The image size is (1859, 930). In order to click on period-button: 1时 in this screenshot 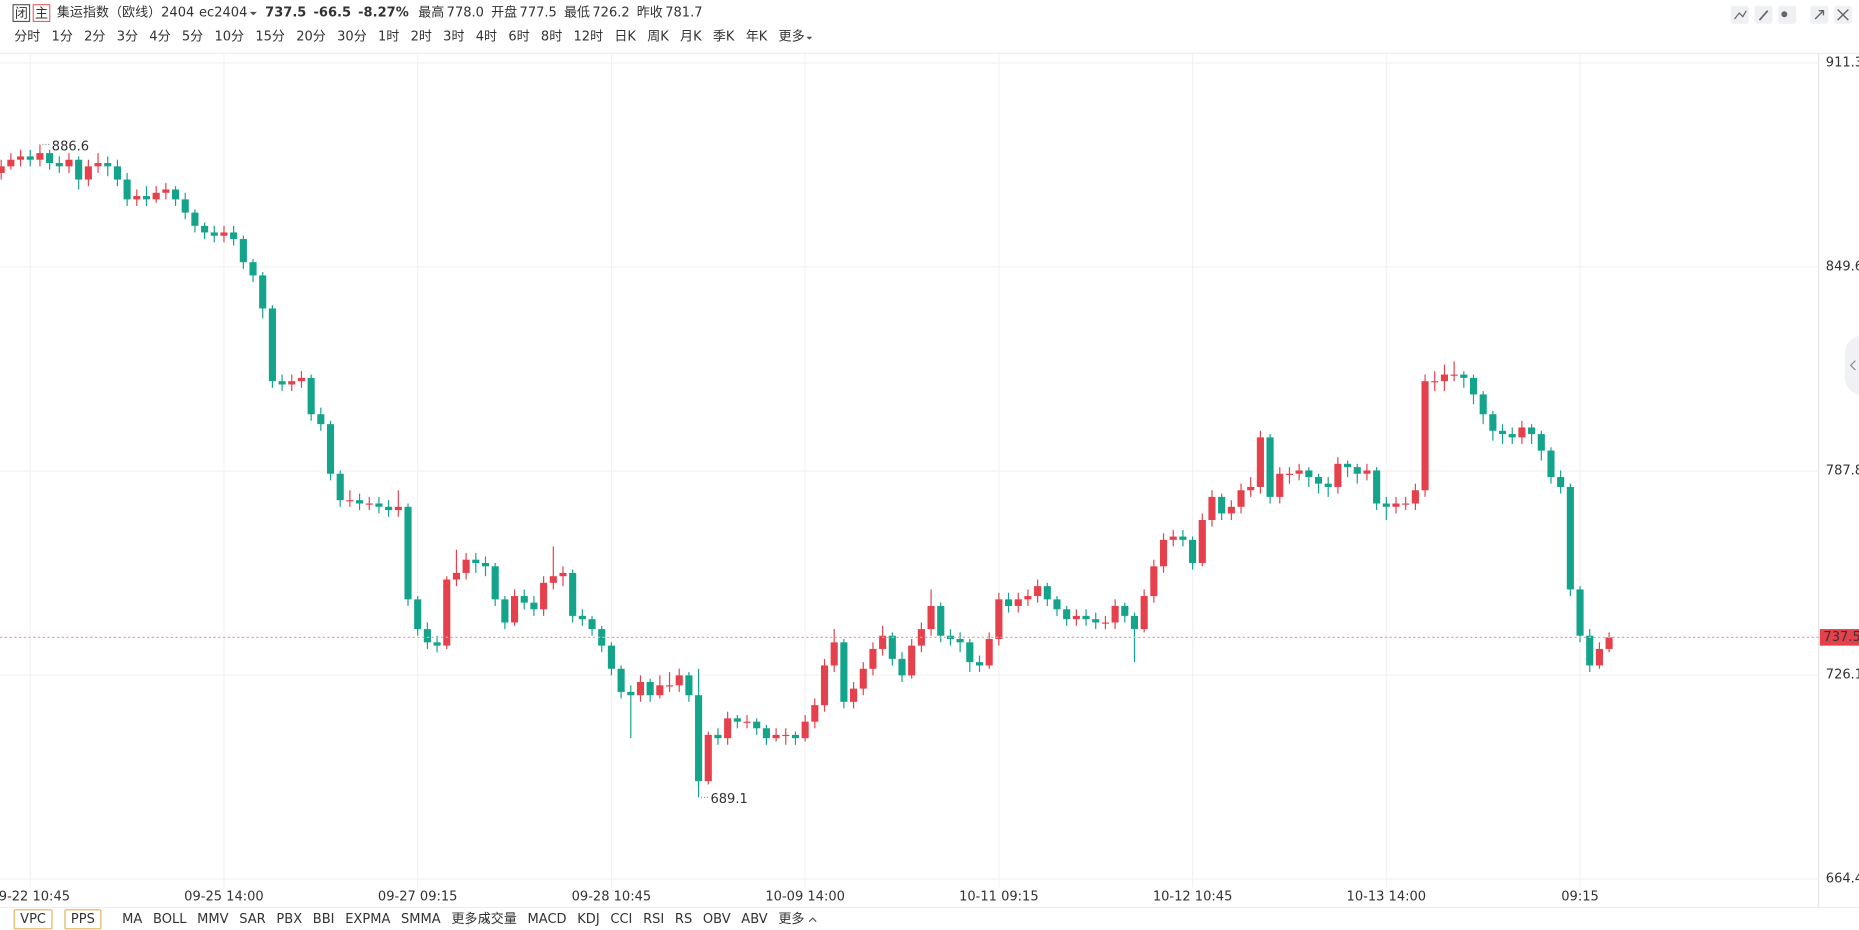, I will do `click(388, 36)`.